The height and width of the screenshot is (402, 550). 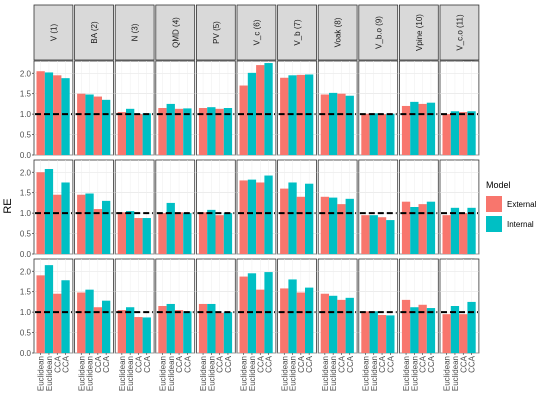 I want to click on column-strip: N (3), so click(x=134, y=32).